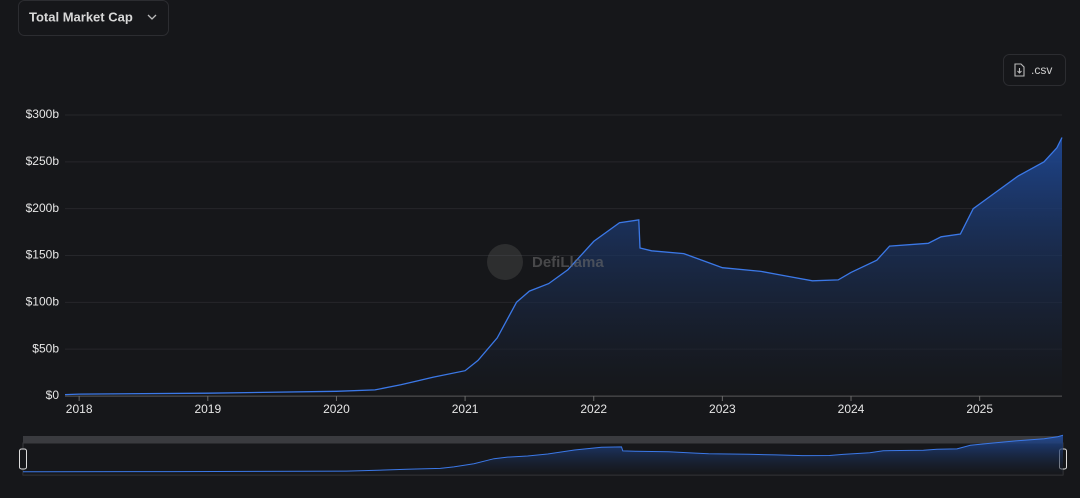  I want to click on dropdown, so click(93, 18).